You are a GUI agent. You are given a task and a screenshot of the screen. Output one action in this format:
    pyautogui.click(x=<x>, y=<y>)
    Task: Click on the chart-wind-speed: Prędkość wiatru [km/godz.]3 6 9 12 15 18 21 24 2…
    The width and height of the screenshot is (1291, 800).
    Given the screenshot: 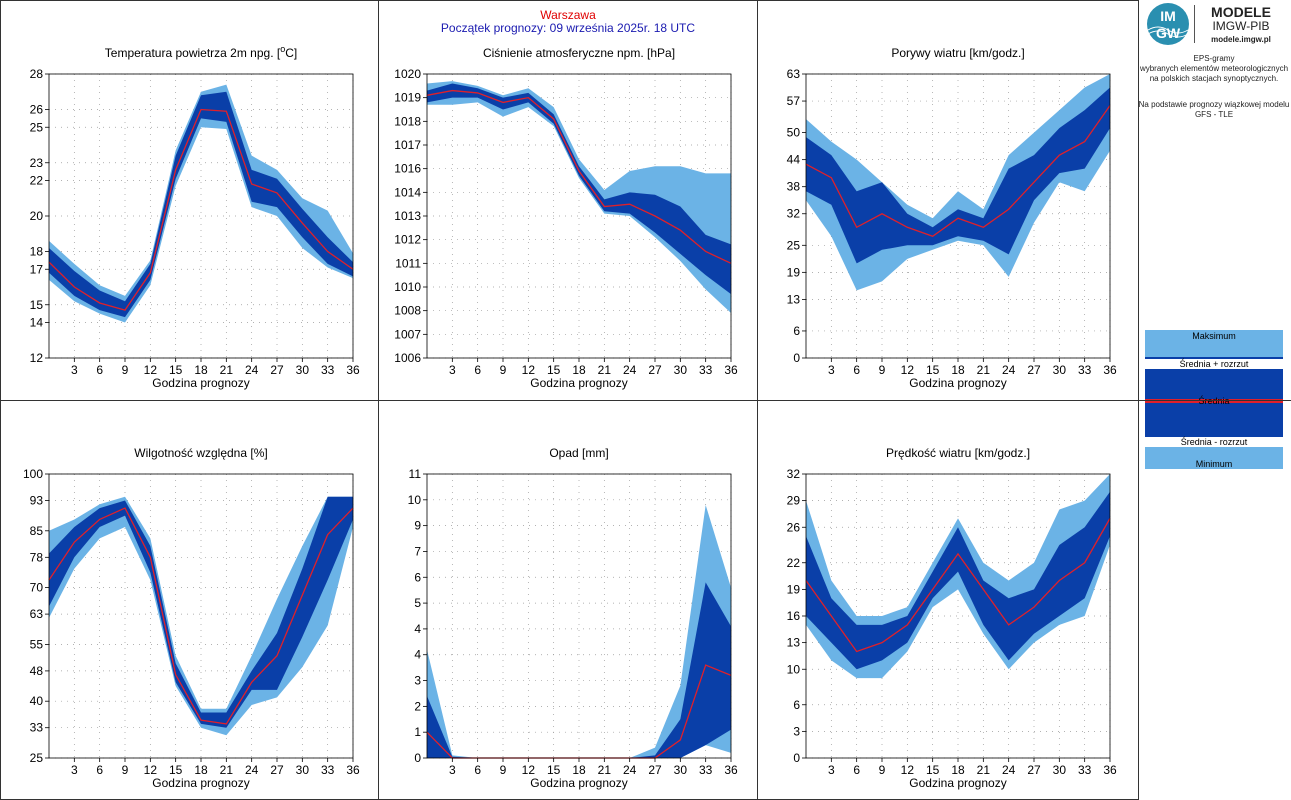 What is the action you would take?
    pyautogui.click(x=952, y=618)
    